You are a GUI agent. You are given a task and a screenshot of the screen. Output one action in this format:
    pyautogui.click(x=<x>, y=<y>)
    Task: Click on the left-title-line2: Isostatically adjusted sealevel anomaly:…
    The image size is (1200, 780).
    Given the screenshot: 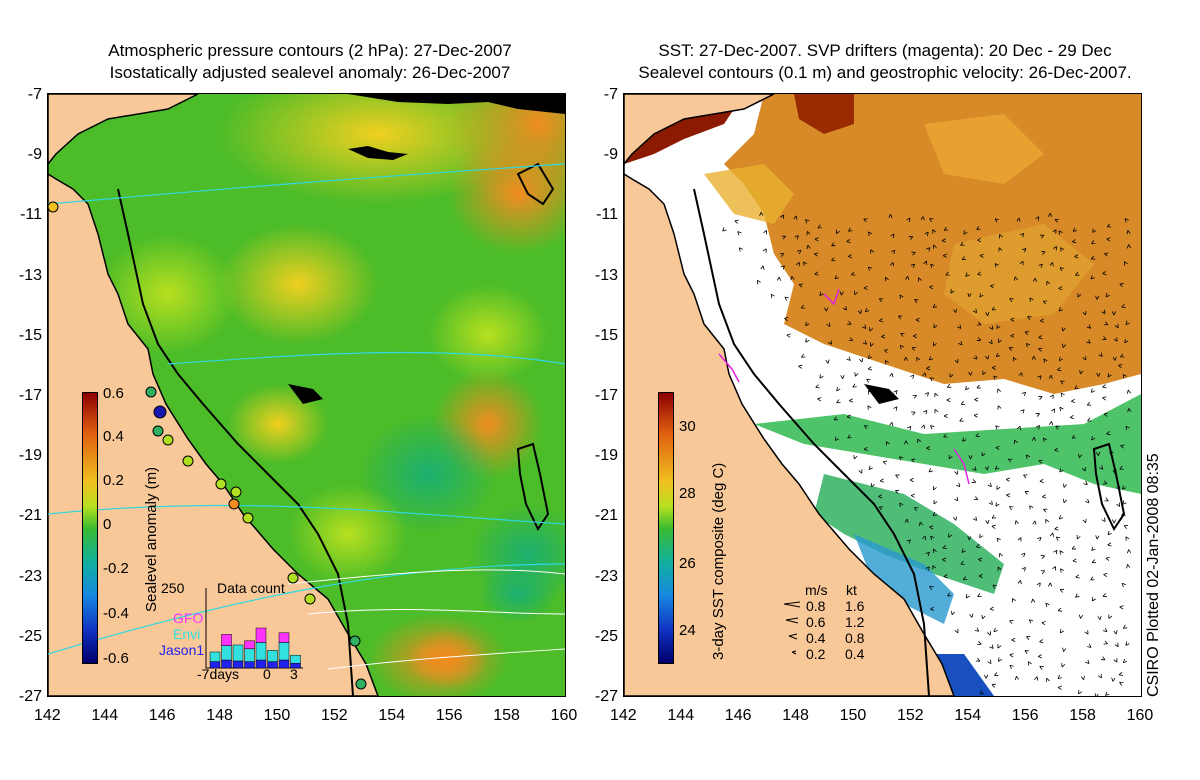 What is the action you would take?
    pyautogui.click(x=310, y=72)
    